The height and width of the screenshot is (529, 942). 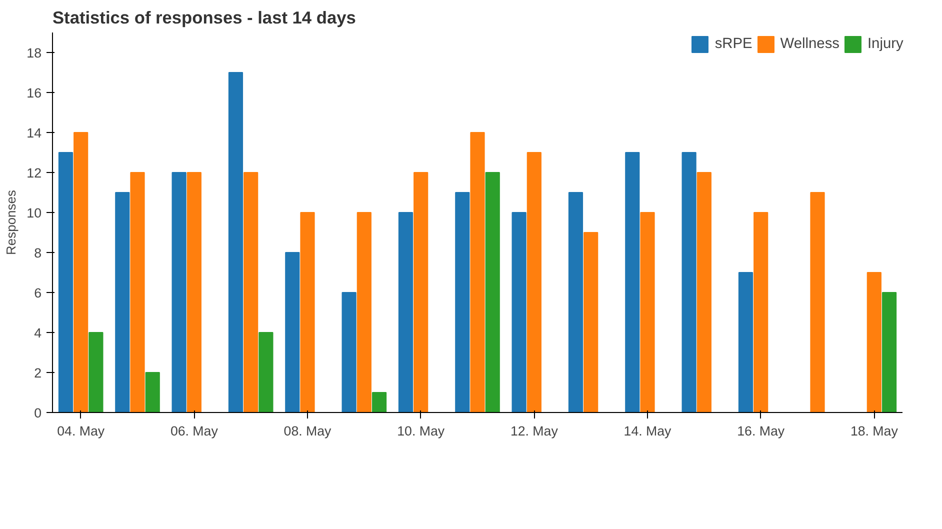 What do you see at coordinates (38, 413) in the screenshot?
I see `y-tick-label: 0` at bounding box center [38, 413].